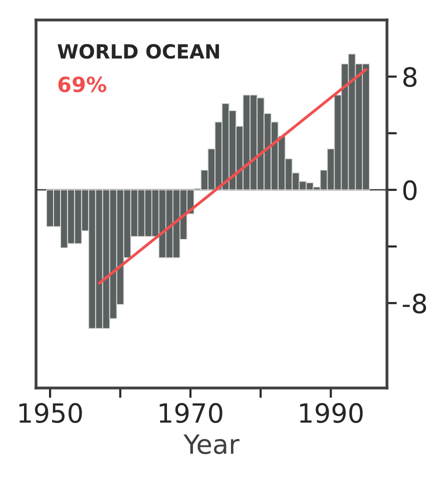 This screenshot has height=500, width=429. I want to click on x-tick-label: 1950, so click(50, 413).